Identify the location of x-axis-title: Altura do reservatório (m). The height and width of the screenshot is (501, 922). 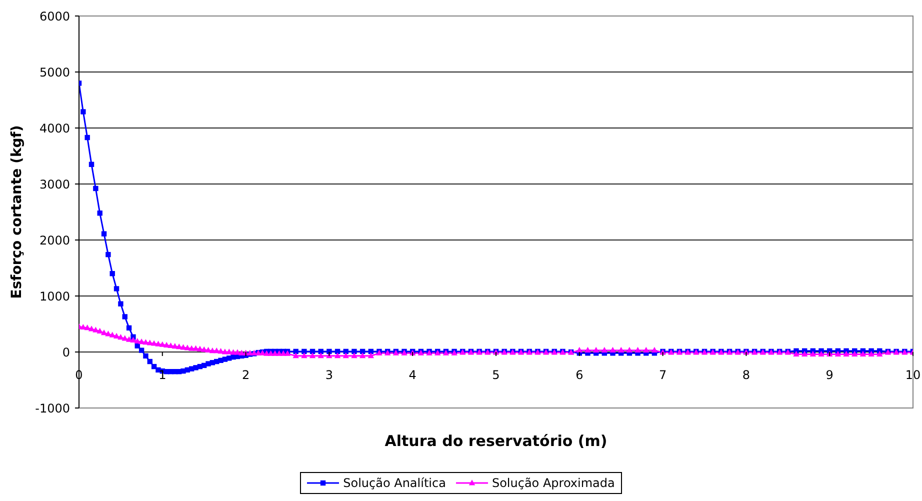
(496, 441).